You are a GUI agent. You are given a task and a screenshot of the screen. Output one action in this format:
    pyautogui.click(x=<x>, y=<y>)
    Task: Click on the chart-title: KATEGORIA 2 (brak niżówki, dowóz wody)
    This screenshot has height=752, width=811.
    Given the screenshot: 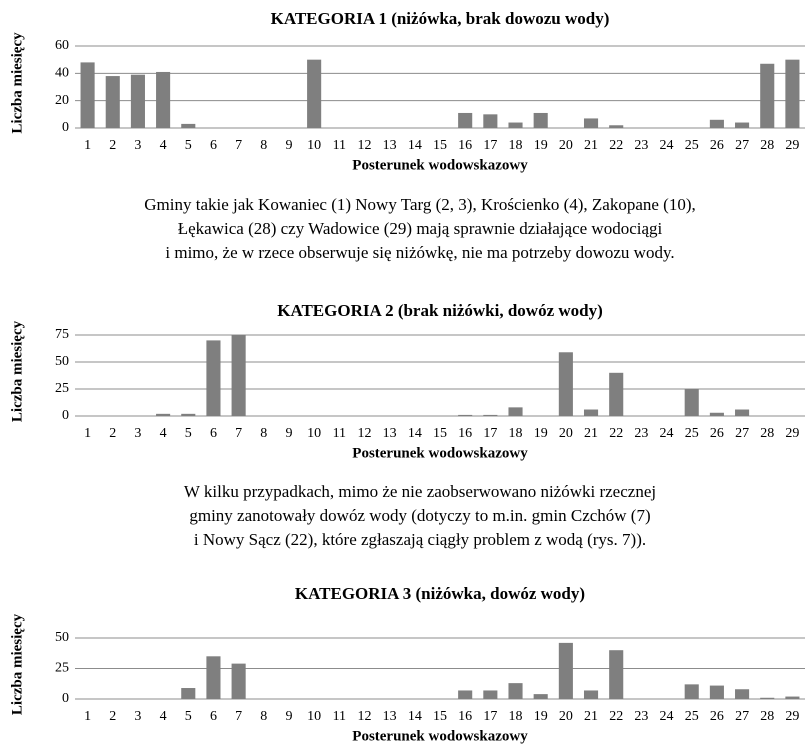 What is the action you would take?
    pyautogui.click(x=440, y=310)
    